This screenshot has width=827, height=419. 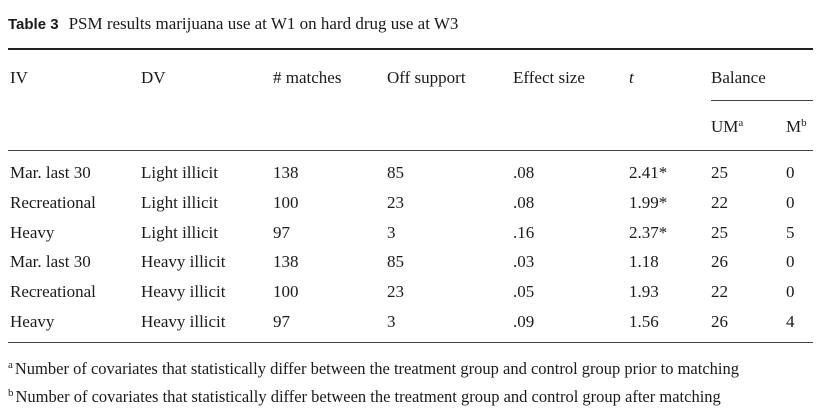 I want to click on header-um: UMa, so click(x=727, y=127).